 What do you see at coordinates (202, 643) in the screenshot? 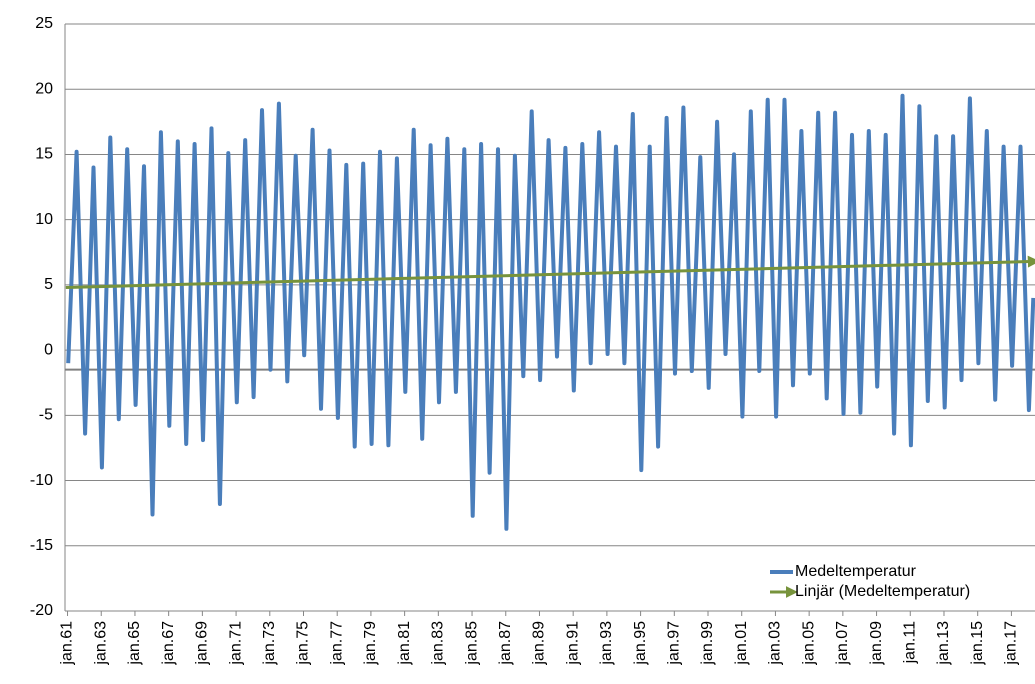
I see `x-tick-label: jan.69` at bounding box center [202, 643].